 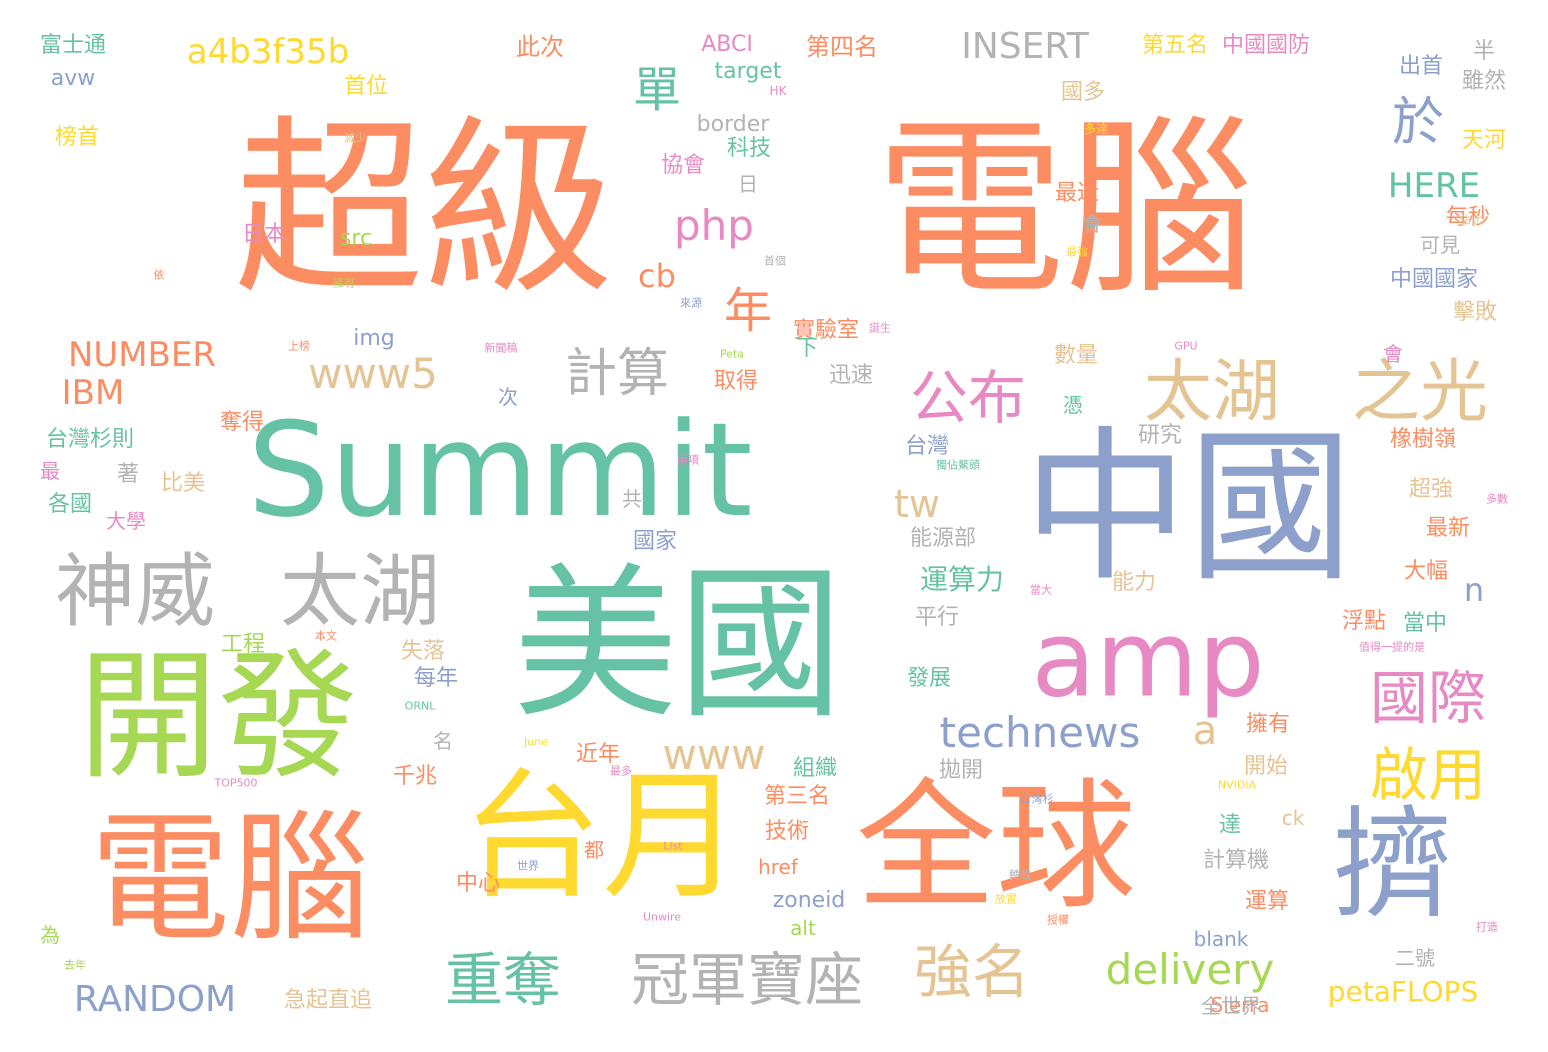 What do you see at coordinates (657, 276) in the screenshot?
I see `cloud-word: cb` at bounding box center [657, 276].